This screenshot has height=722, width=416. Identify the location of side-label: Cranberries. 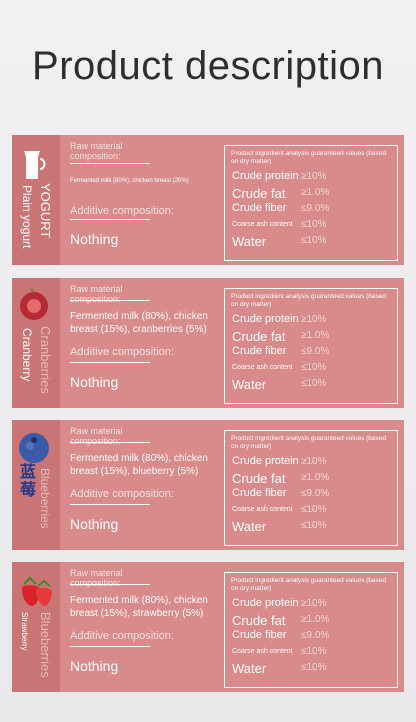
(45, 360).